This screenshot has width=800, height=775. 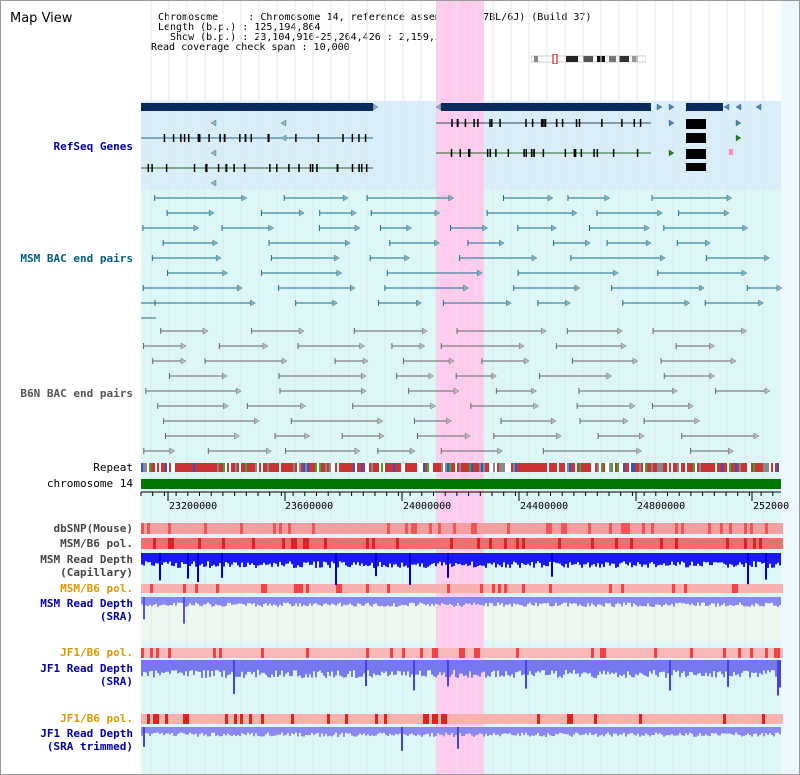 I want to click on exon-block, so click(x=696, y=154).